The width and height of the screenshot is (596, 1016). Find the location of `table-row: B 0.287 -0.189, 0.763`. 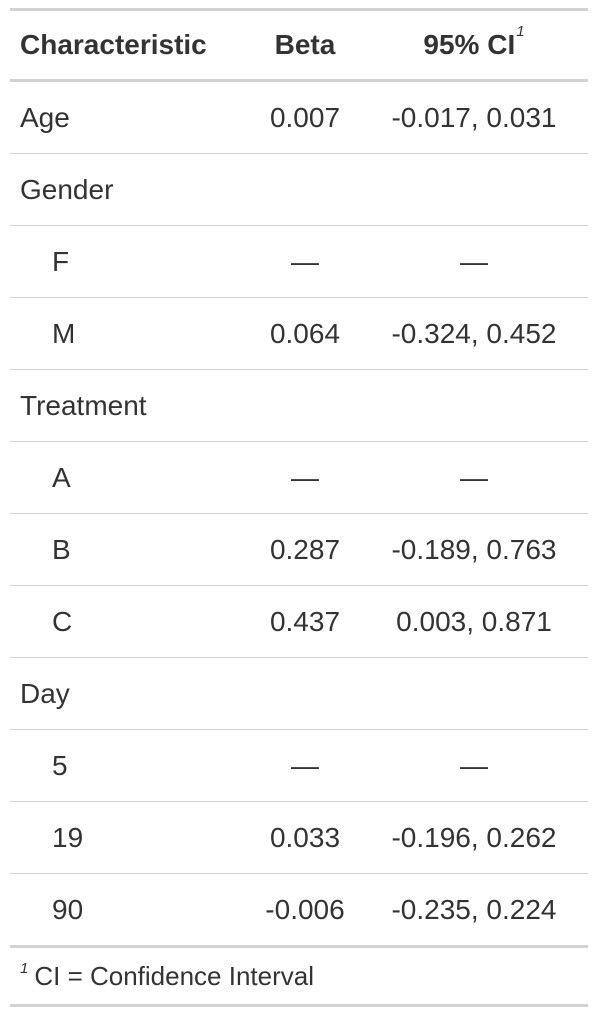

table-row: B 0.287 -0.189, 0.763 is located at coordinates (299, 550).